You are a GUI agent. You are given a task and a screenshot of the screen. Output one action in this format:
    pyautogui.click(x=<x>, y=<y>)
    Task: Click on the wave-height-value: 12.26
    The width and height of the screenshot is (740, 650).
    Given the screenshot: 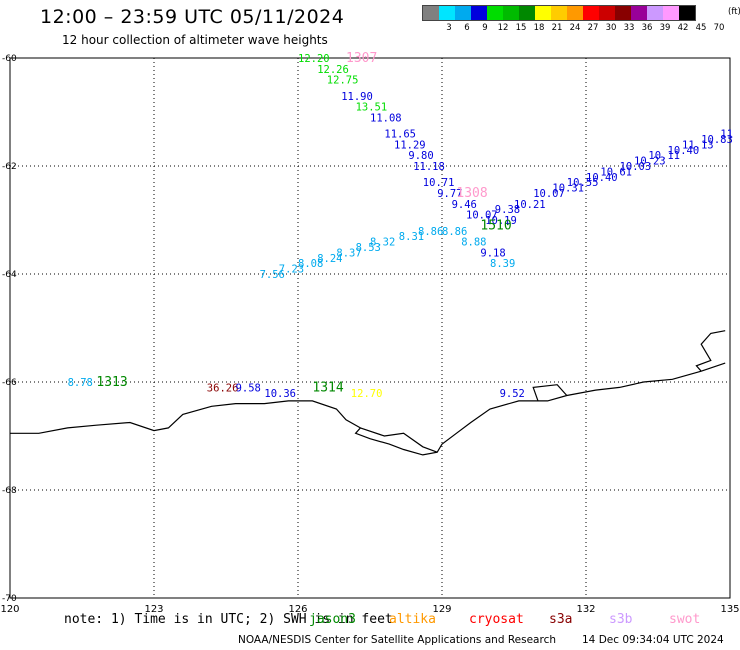 What is the action you would take?
    pyautogui.click(x=333, y=70)
    